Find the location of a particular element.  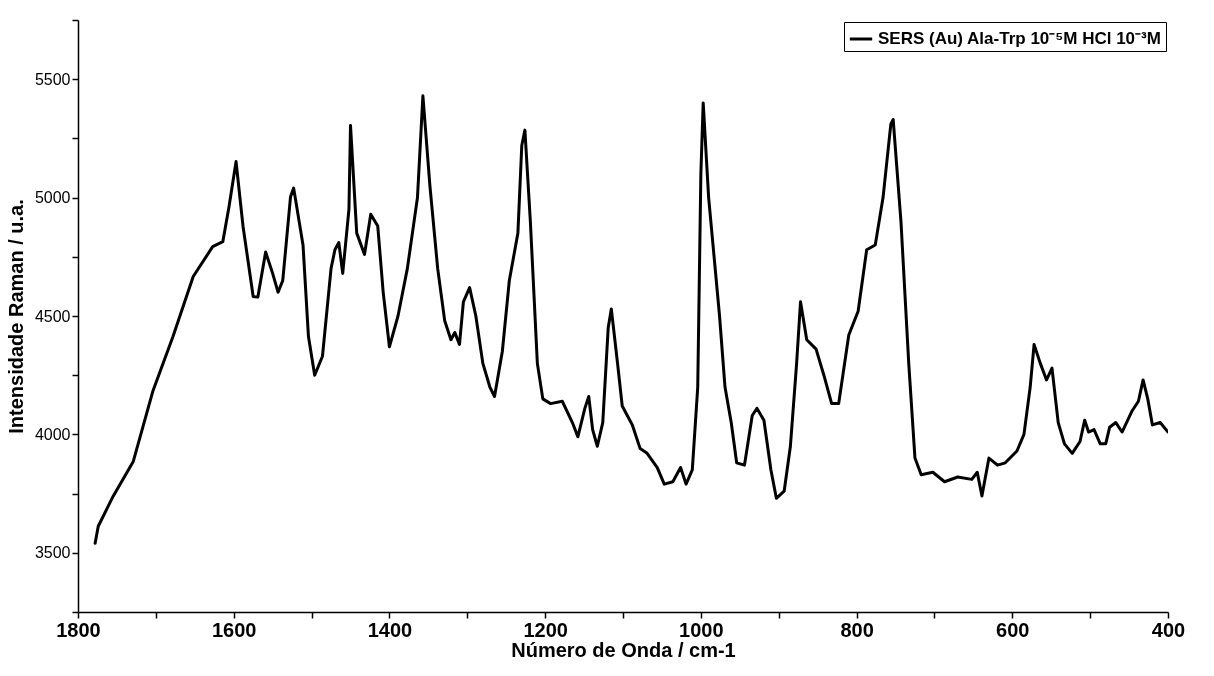

x-tick-label: 600 is located at coordinates (1013, 629).